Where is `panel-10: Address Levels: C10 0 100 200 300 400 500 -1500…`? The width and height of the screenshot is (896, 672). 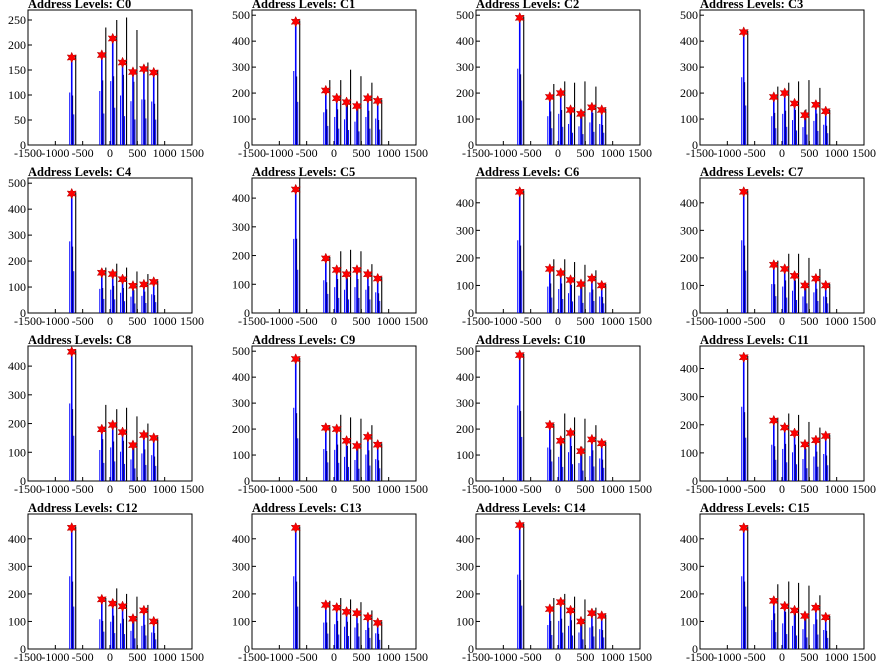
panel-10: Address Levels: C10 0 100 200 300 400 500 -1500… is located at coordinates (554, 414).